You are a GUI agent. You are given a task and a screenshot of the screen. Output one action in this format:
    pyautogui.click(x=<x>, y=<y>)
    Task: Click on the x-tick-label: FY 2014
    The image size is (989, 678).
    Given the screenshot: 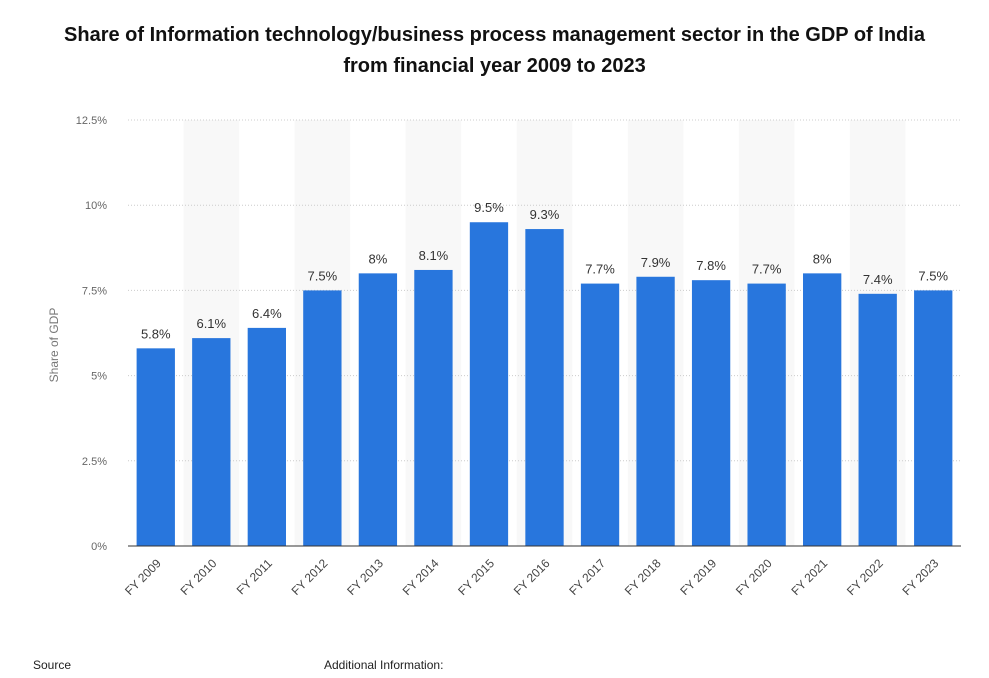 What is the action you would take?
    pyautogui.click(x=421, y=577)
    